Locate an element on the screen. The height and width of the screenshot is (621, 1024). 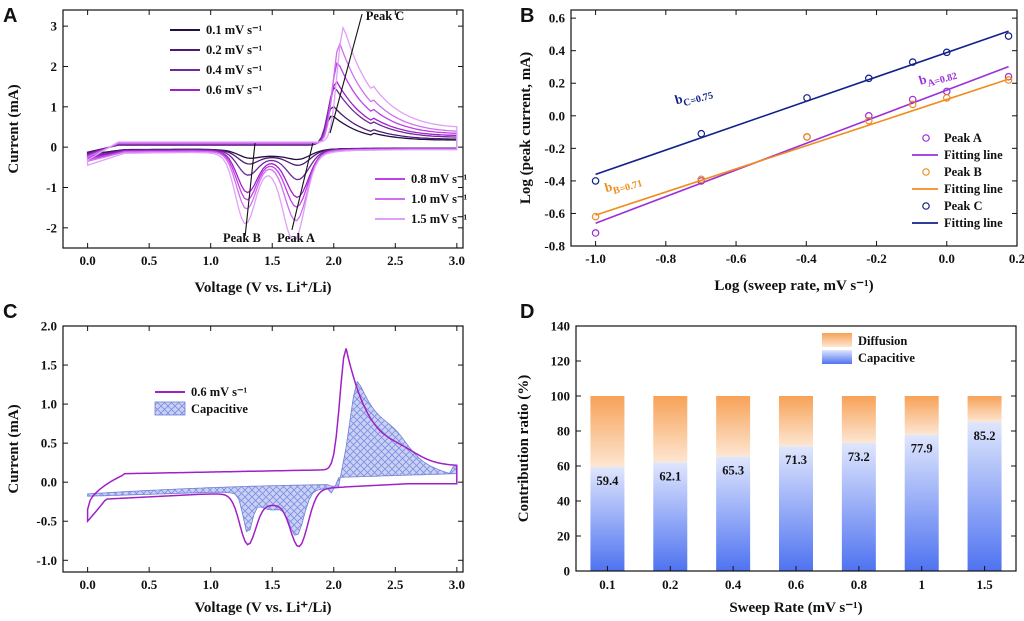
legend-label-0: 0.1 mV s⁻¹ is located at coordinates (234, 30).